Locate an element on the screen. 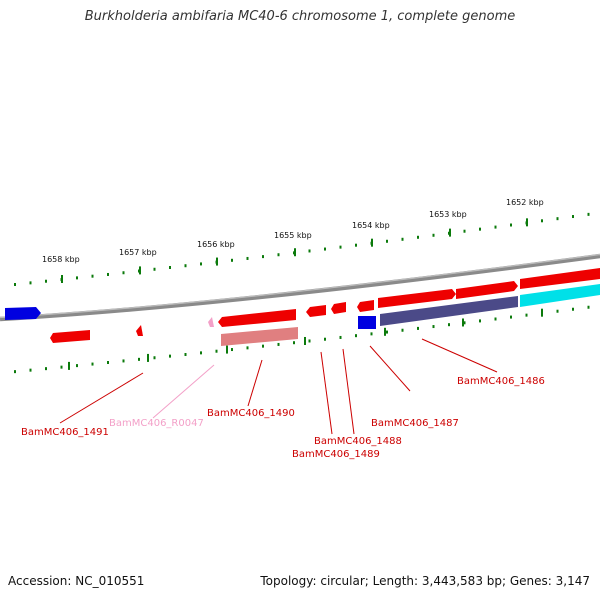 The image size is (600, 600). gene-box-reverse is located at coordinates (367, 322).